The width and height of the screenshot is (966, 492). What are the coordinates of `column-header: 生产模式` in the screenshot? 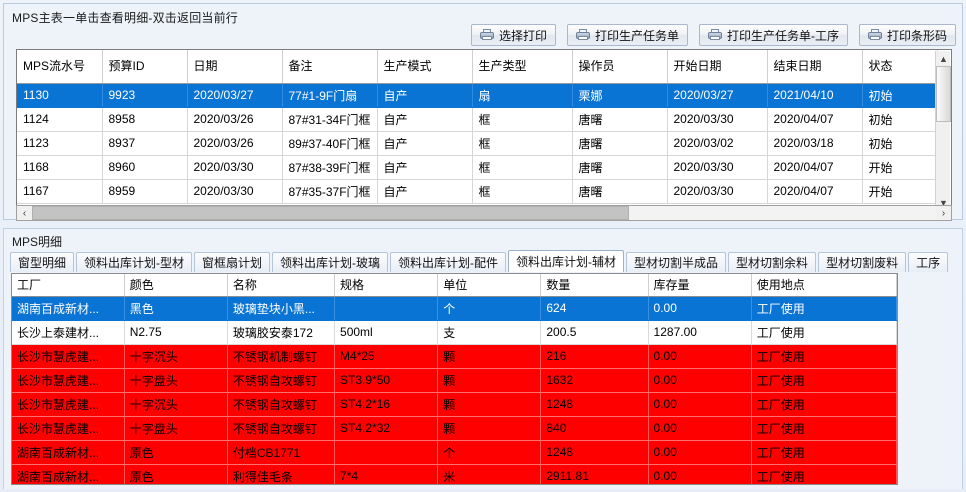 It's located at (425, 67).